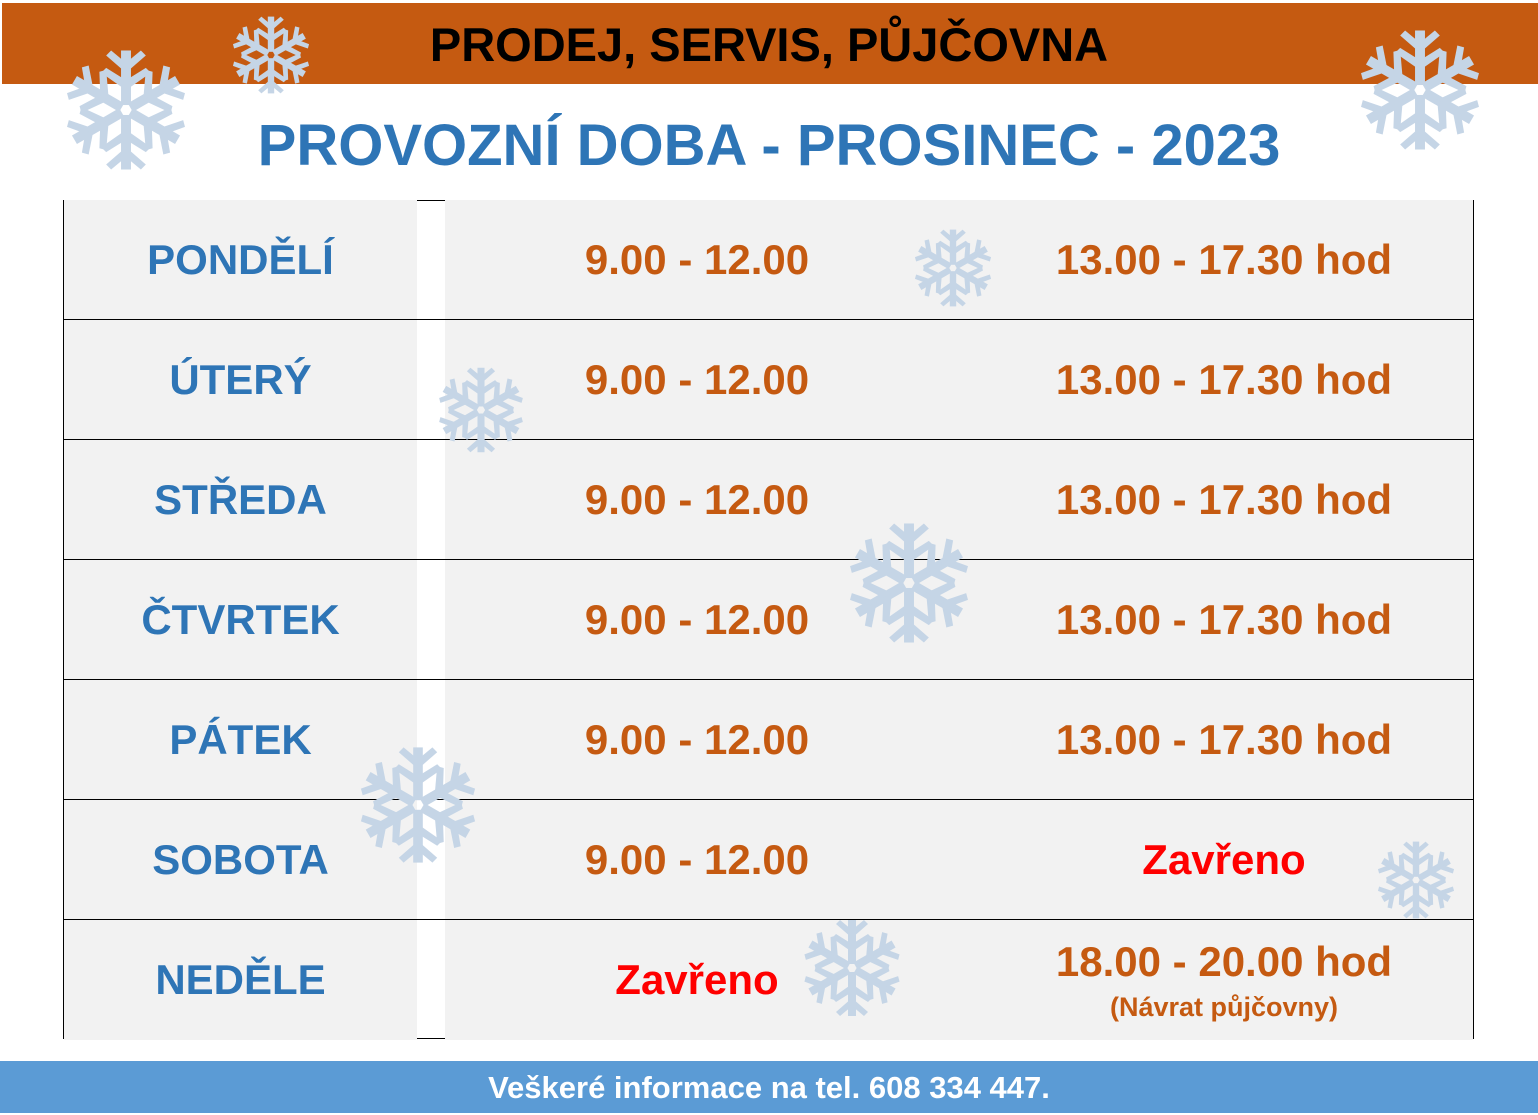 The width and height of the screenshot is (1538, 1115). I want to click on table-row: PÁTEK 9.00 - 12.00 13.00 - 17.30 hod, so click(768, 740).